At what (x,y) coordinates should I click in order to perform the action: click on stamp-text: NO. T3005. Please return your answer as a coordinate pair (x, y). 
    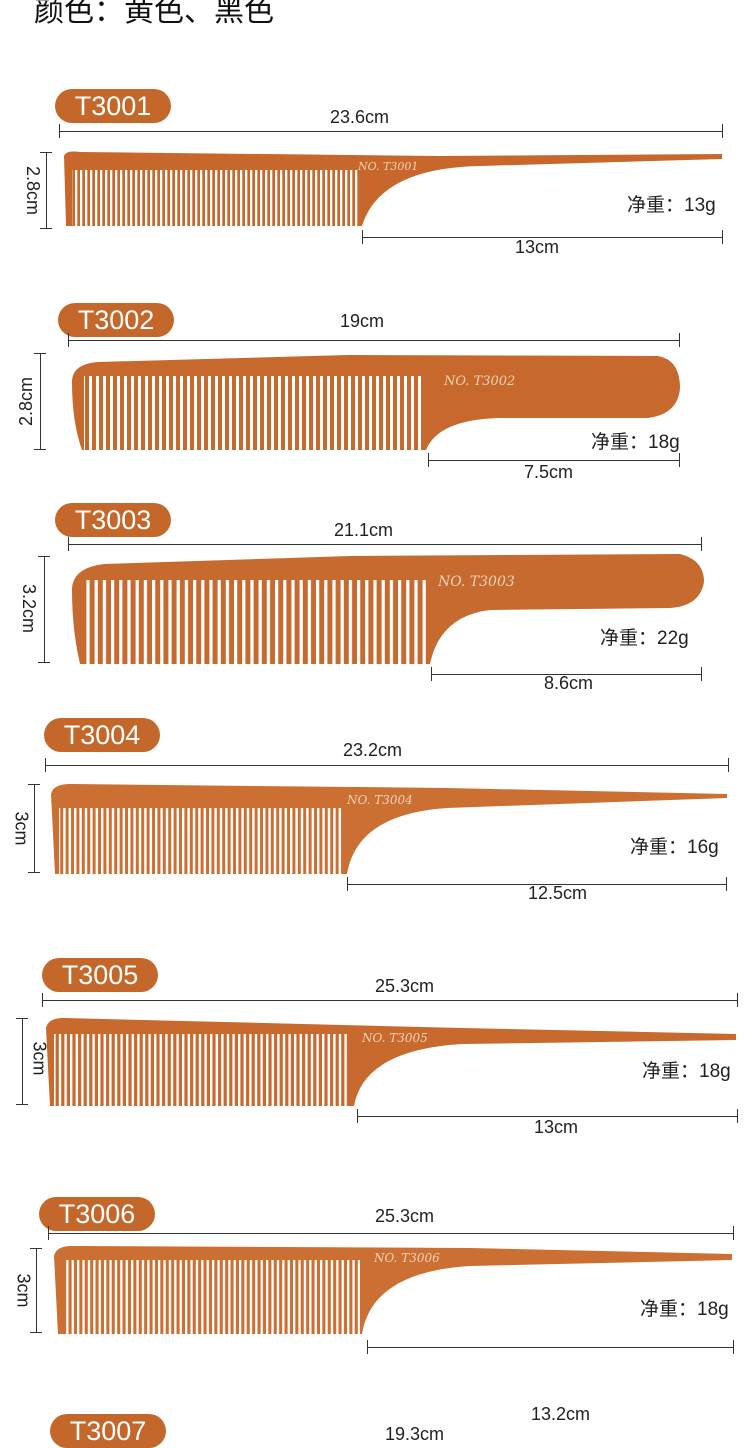
    Looking at the image, I should click on (394, 1038).